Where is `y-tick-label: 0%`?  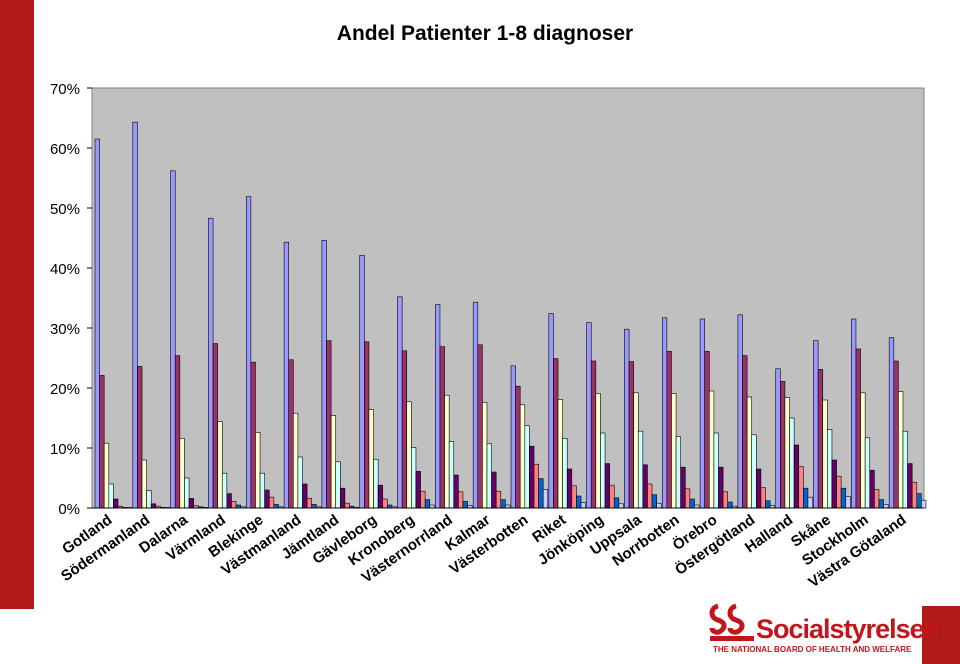 y-tick-label: 0% is located at coordinates (69, 509).